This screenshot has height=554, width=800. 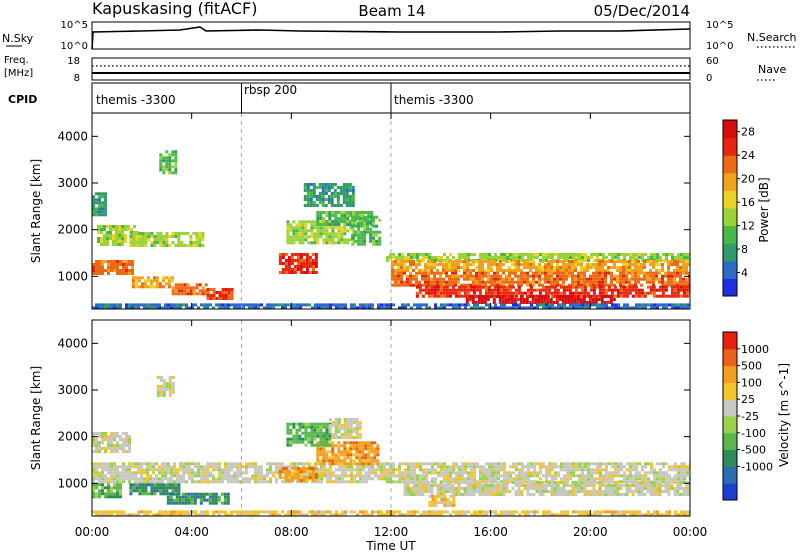 I want to click on noise-right-label: N.Search, so click(x=772, y=37).